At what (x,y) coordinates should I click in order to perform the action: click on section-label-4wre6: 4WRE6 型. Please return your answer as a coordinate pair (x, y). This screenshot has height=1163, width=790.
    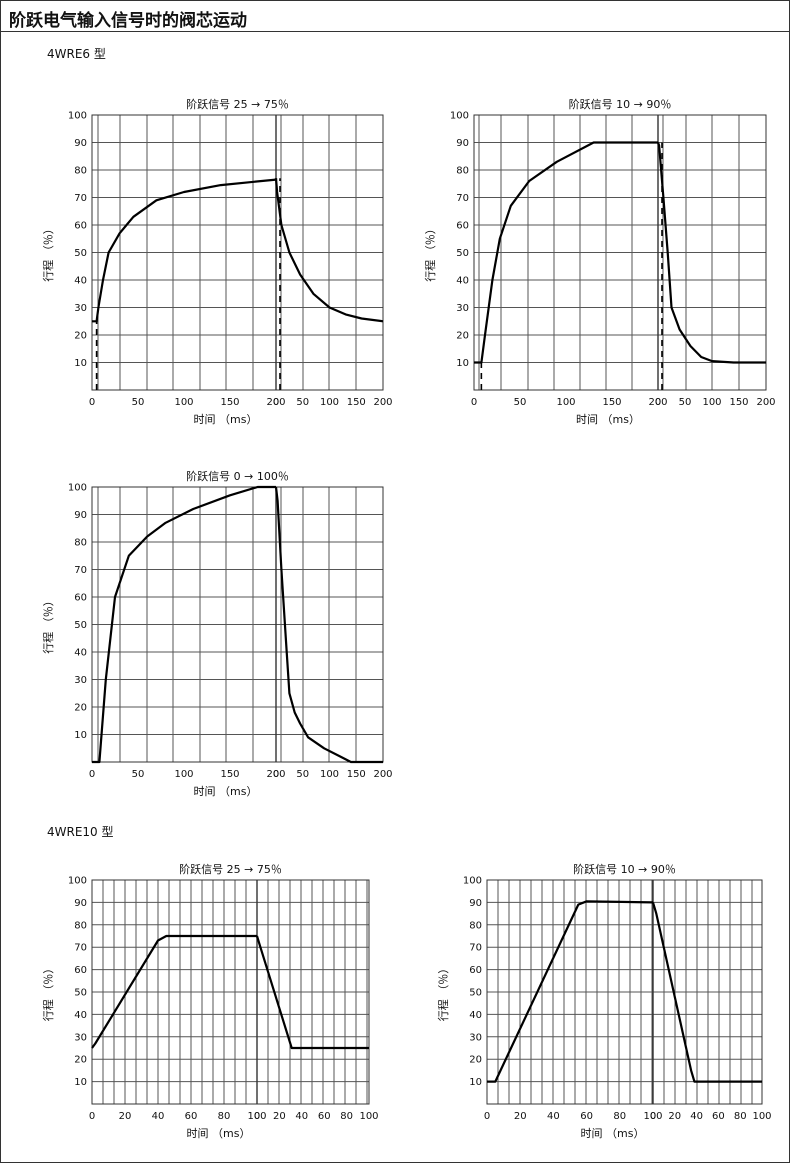
    Looking at the image, I should click on (76, 54).